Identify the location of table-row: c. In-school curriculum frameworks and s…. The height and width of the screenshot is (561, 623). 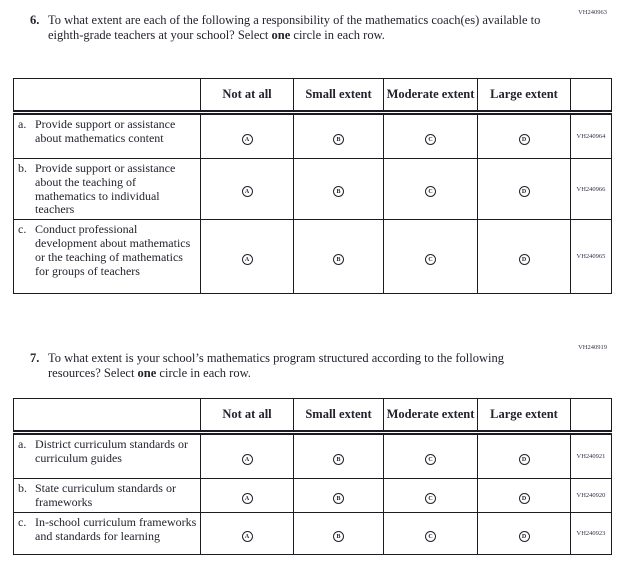
(312, 533).